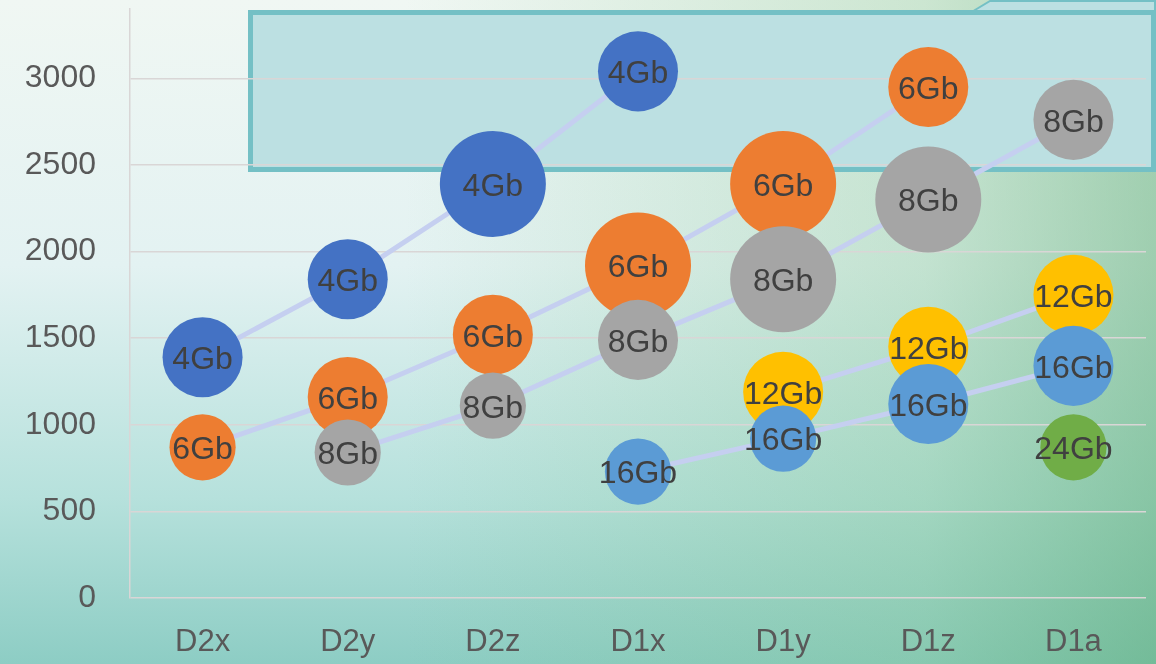  I want to click on y-tick-label: 2000, so click(60, 249).